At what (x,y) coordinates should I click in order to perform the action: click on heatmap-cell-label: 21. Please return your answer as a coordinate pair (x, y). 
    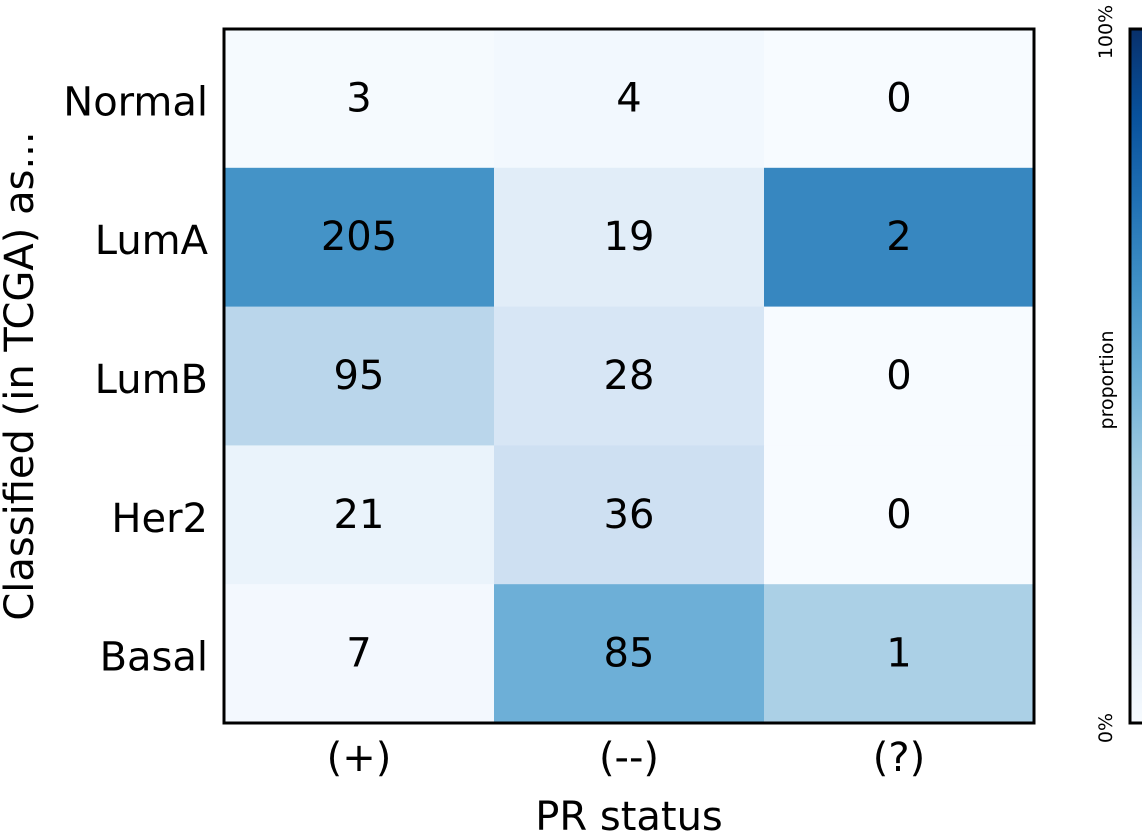
    Looking at the image, I should click on (359, 515).